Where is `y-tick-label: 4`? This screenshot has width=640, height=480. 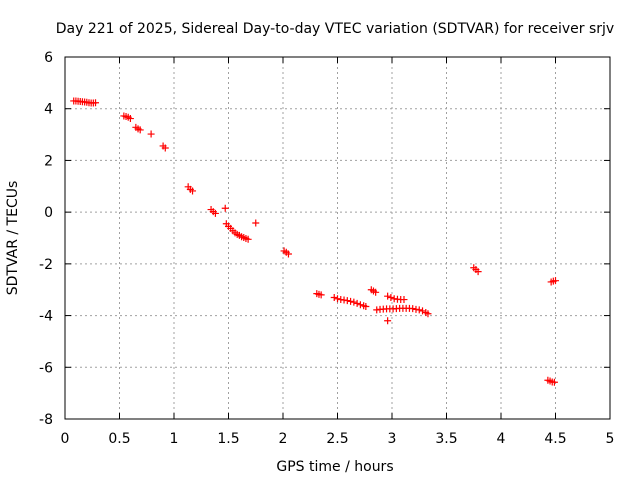
y-tick-label: 4 is located at coordinates (48, 110).